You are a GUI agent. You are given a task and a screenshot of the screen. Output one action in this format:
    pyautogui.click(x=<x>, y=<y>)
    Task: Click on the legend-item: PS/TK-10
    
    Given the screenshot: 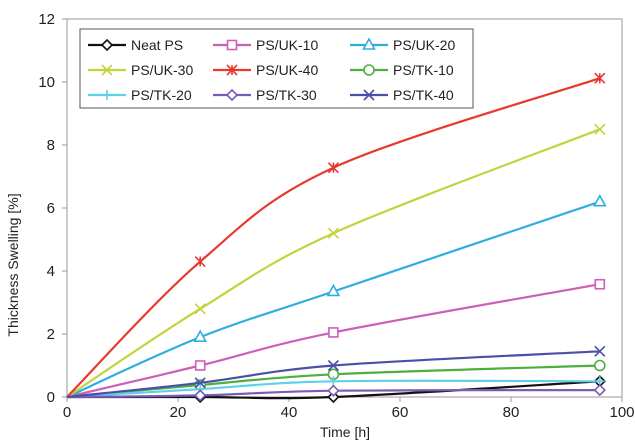 What is the action you would take?
    pyautogui.click(x=402, y=70)
    